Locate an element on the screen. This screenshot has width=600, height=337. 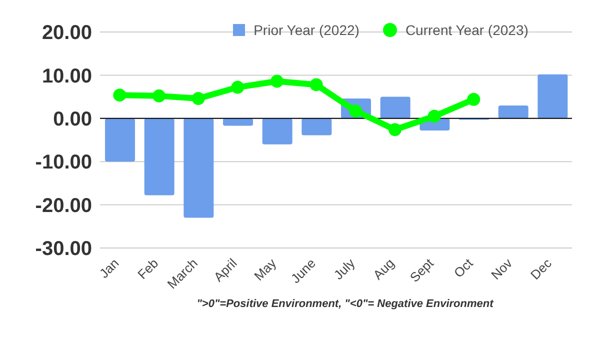
y-tick-label: 0.00 is located at coordinates (72, 119).